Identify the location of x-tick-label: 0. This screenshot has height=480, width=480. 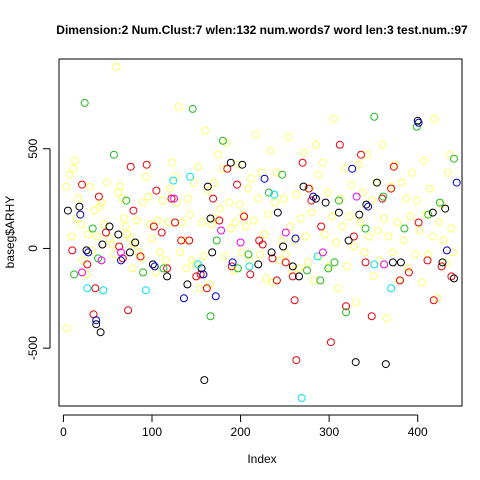
(63, 432).